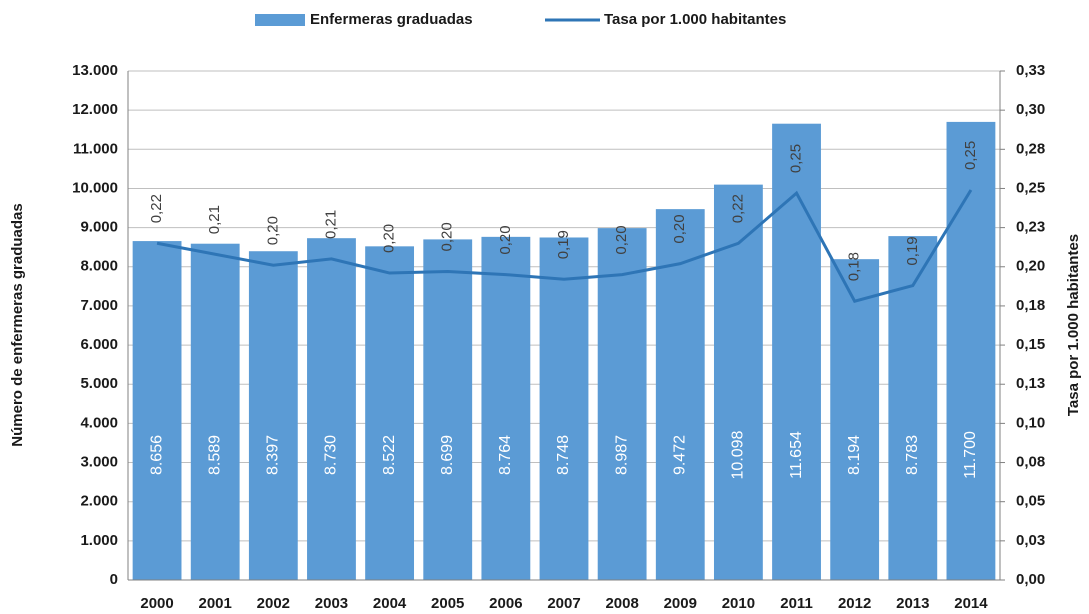 The image size is (1089, 614). Describe the element at coordinates (695, 19) in the screenshot. I see `legend-label: Tasa por 1.000 habitantes` at that location.